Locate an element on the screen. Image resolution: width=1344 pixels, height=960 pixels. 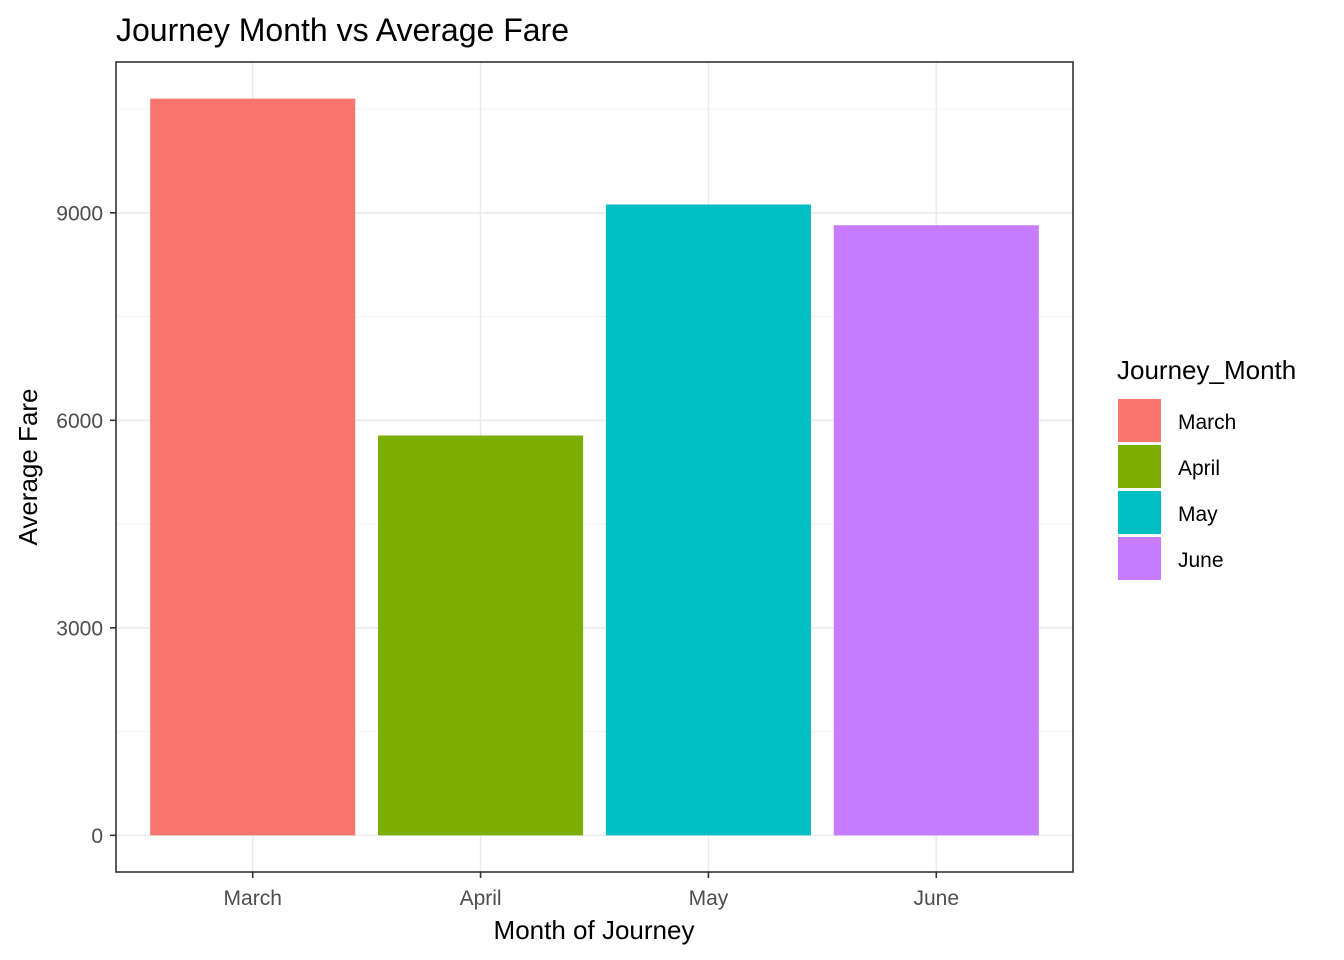
legend-label: May is located at coordinates (1198, 514).